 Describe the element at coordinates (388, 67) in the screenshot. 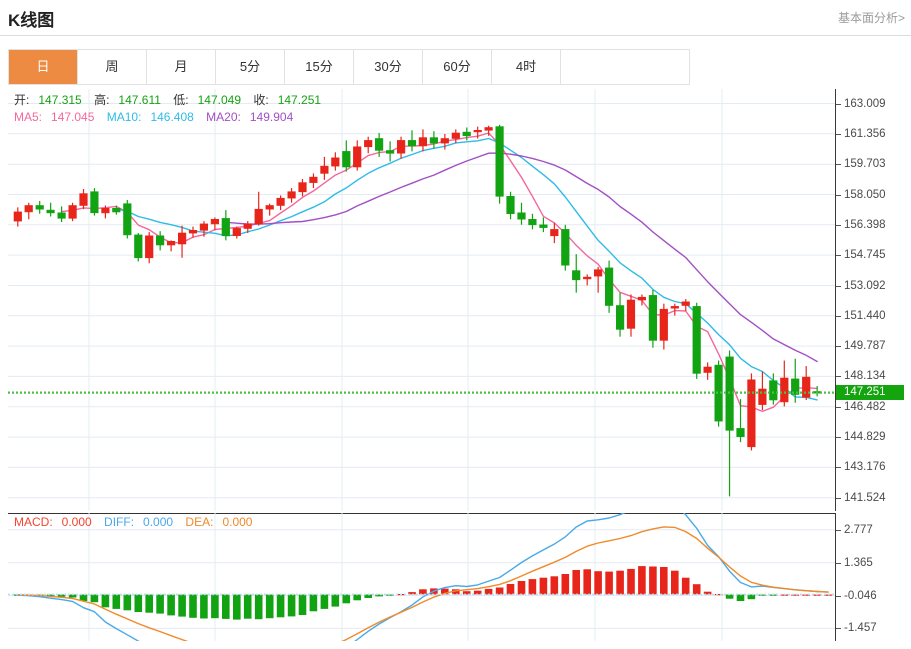

I see `tab-30分: 30分` at that location.